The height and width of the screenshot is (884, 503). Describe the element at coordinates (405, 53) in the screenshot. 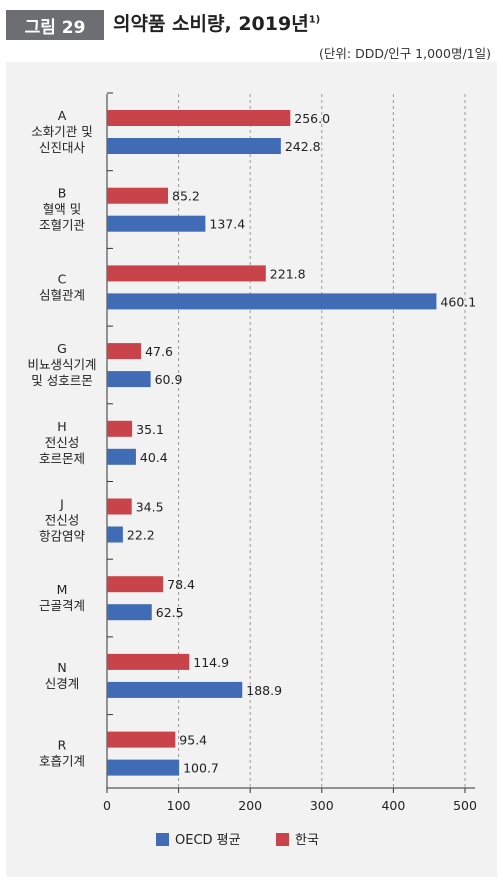

I see `unit-note: (단위: DDD/인구 1,000명/1일)` at that location.